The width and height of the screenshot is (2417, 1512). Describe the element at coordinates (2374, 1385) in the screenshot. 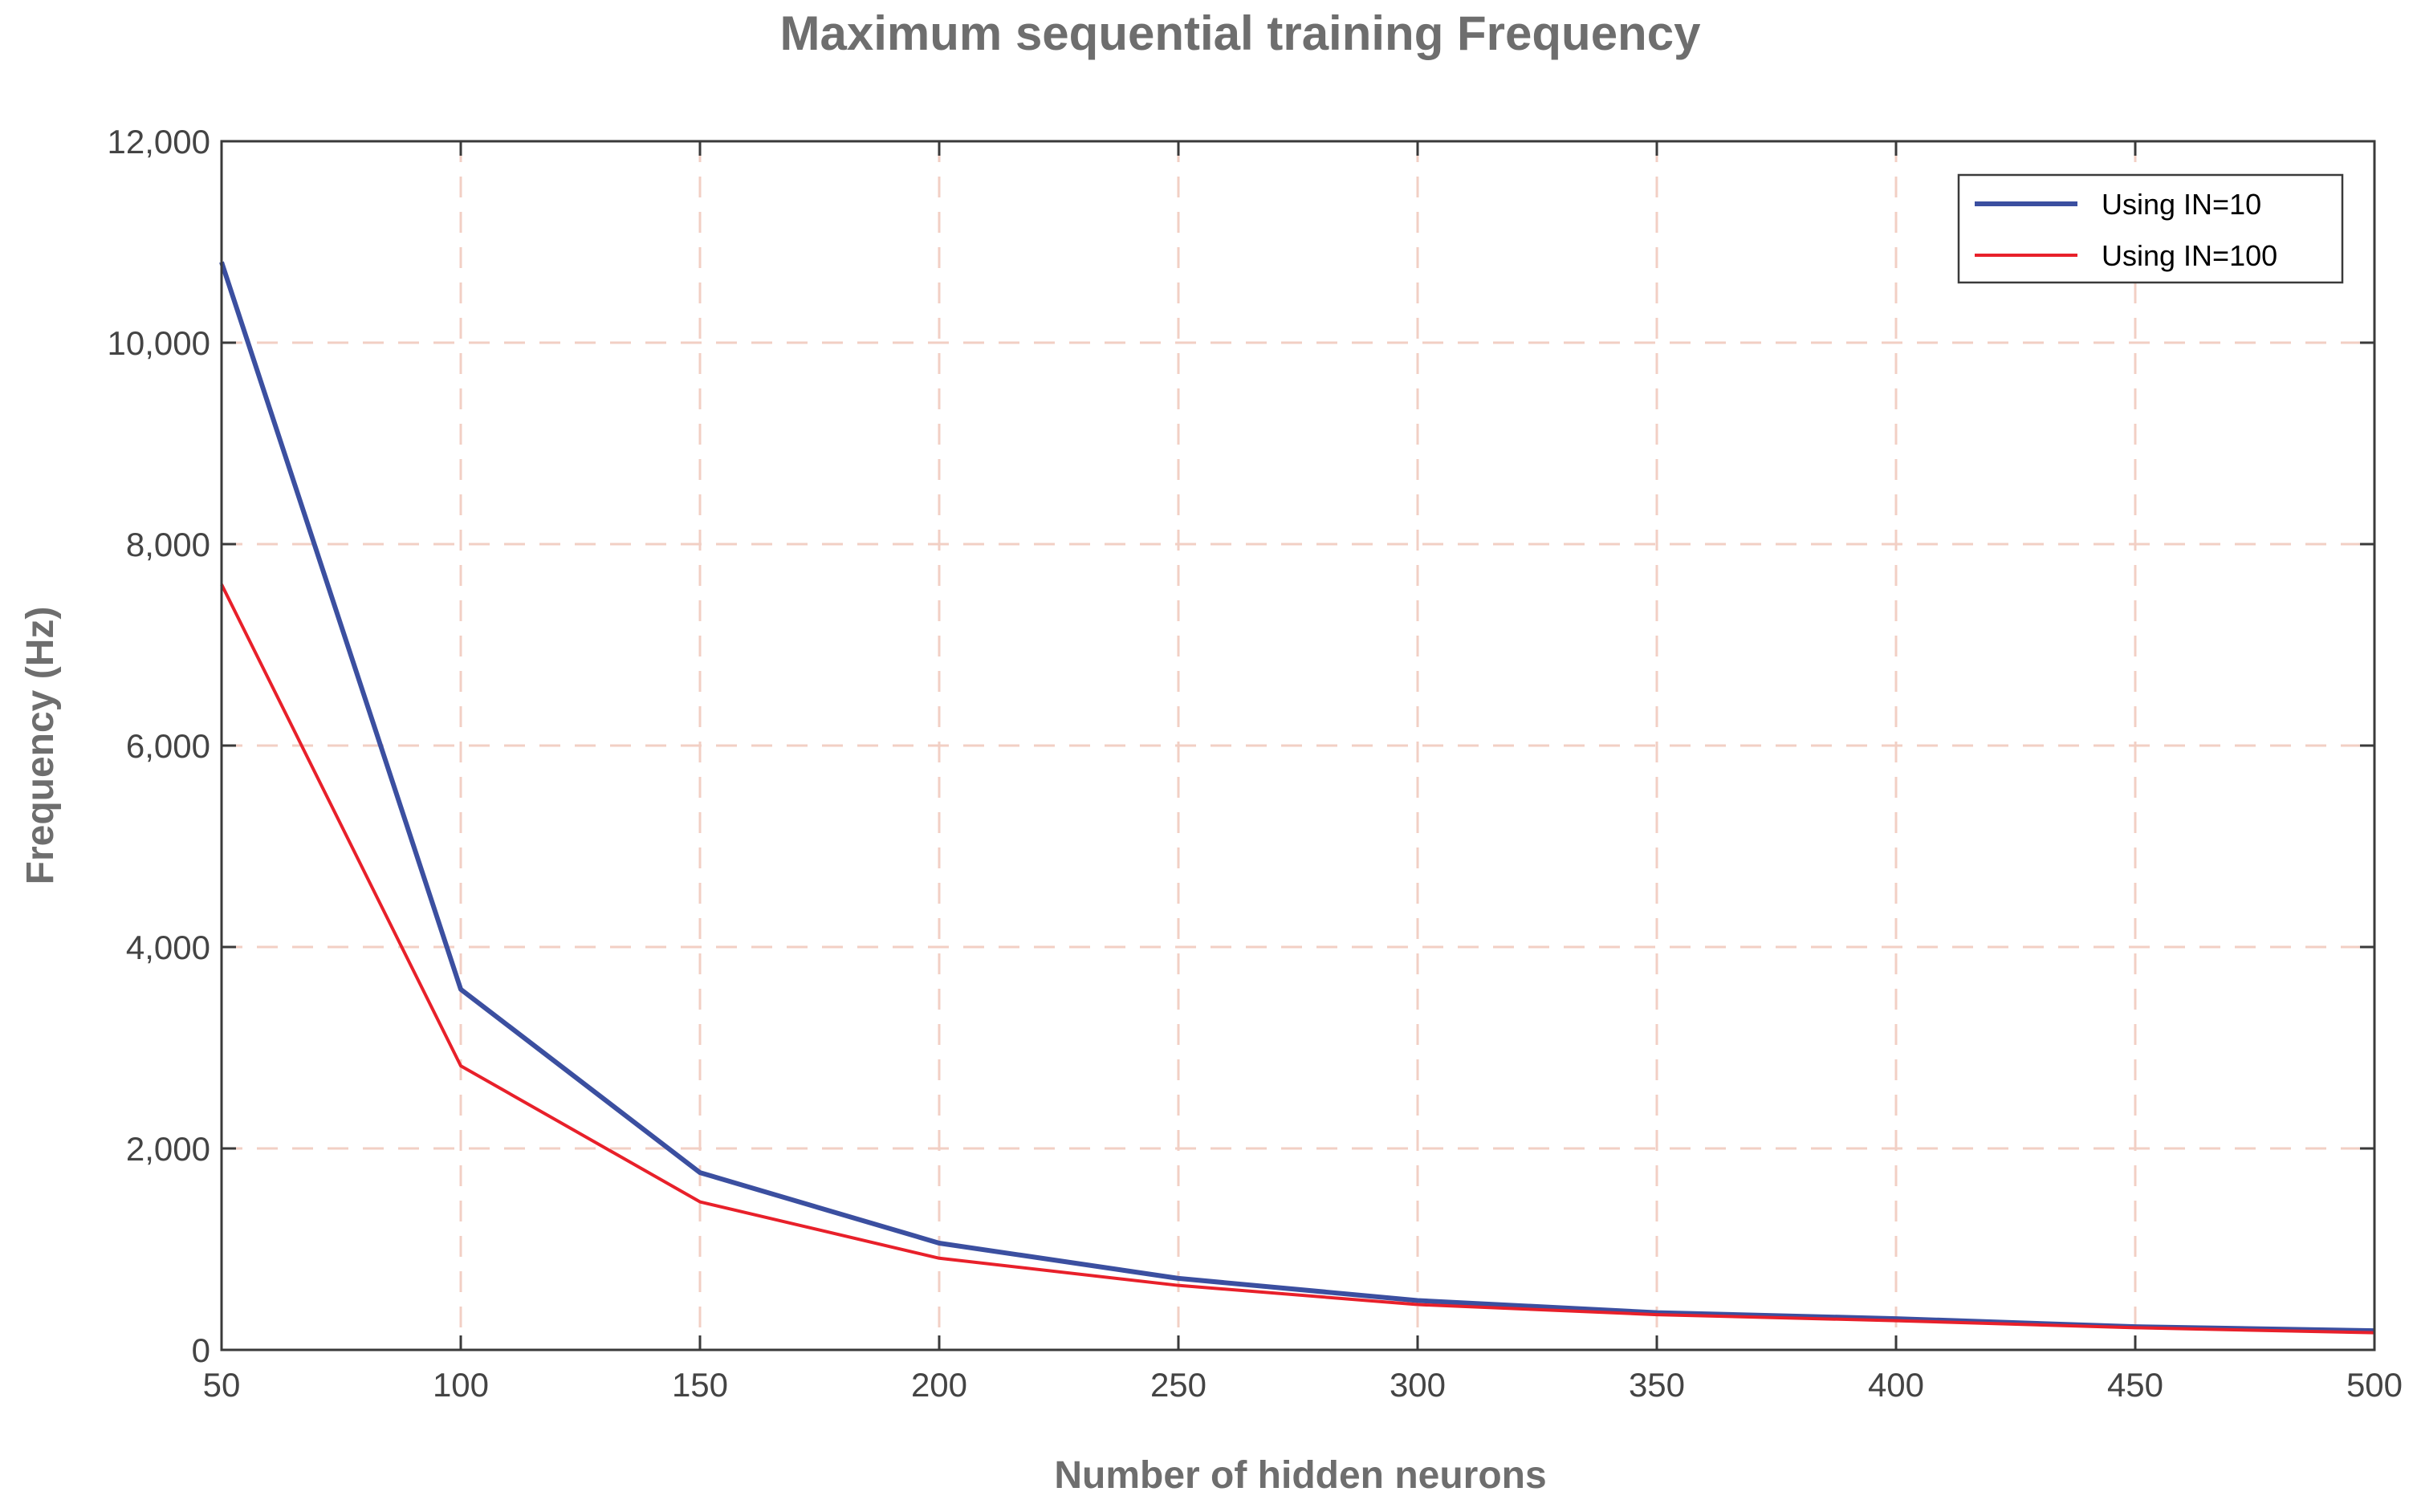

I see `x-tick-label: 500` at that location.